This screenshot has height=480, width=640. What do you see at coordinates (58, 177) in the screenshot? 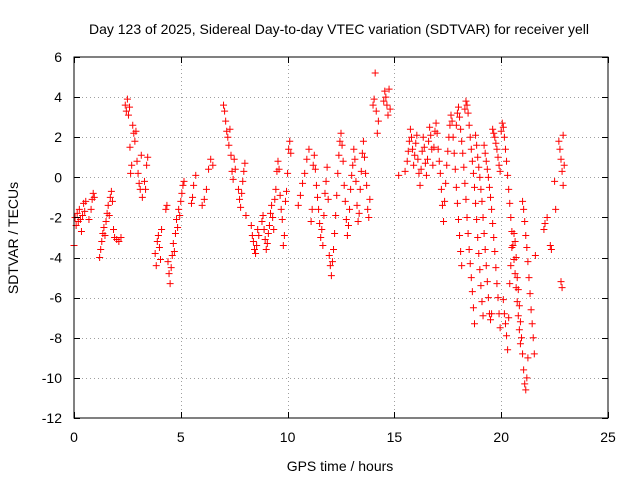
I see `y-tick-label: 0` at bounding box center [58, 177].